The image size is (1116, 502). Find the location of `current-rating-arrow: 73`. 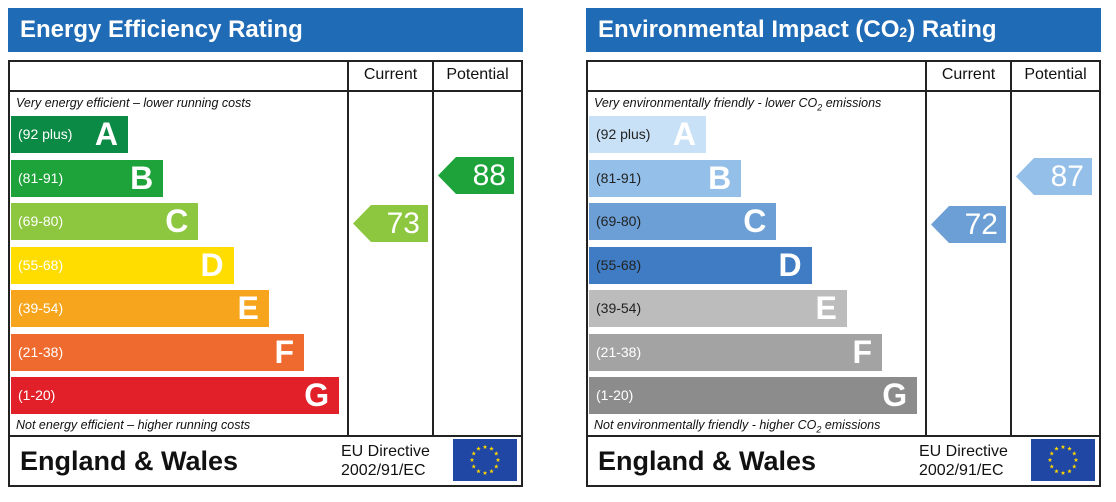

current-rating-arrow: 73 is located at coordinates (390, 223).